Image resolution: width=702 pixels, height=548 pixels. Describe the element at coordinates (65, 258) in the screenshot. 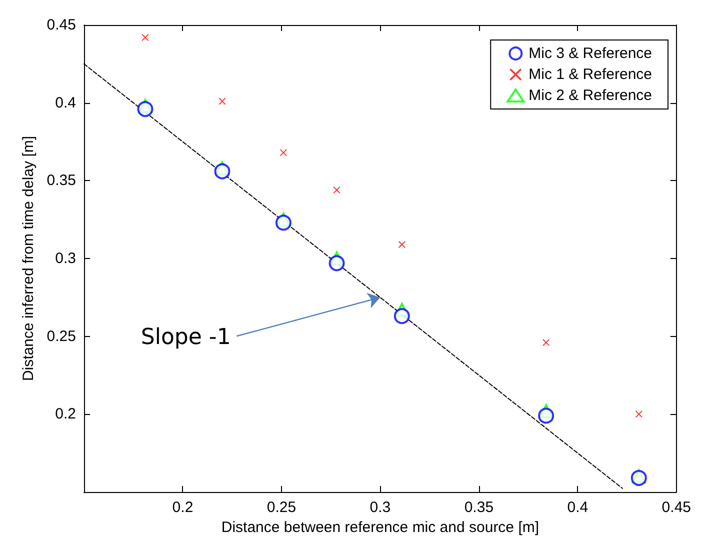

I see `y-tick-label: 0.3` at that location.